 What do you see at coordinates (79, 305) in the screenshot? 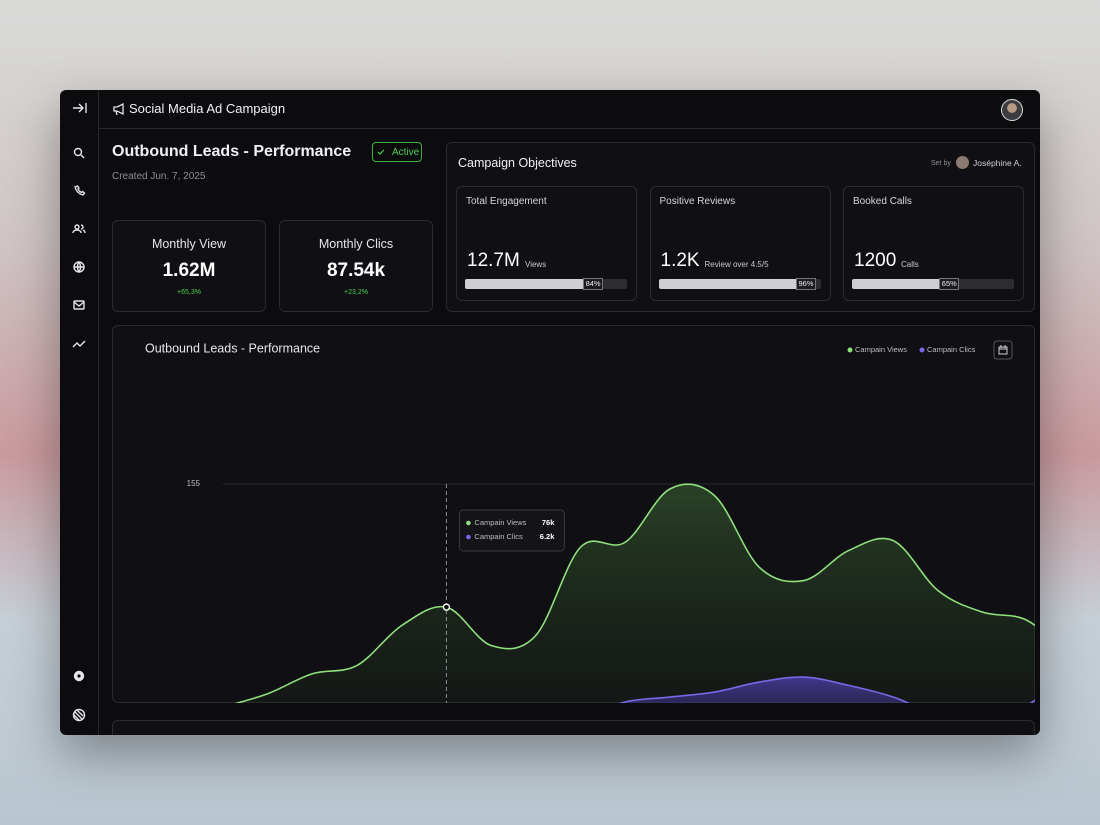
I see `mail-icon` at bounding box center [79, 305].